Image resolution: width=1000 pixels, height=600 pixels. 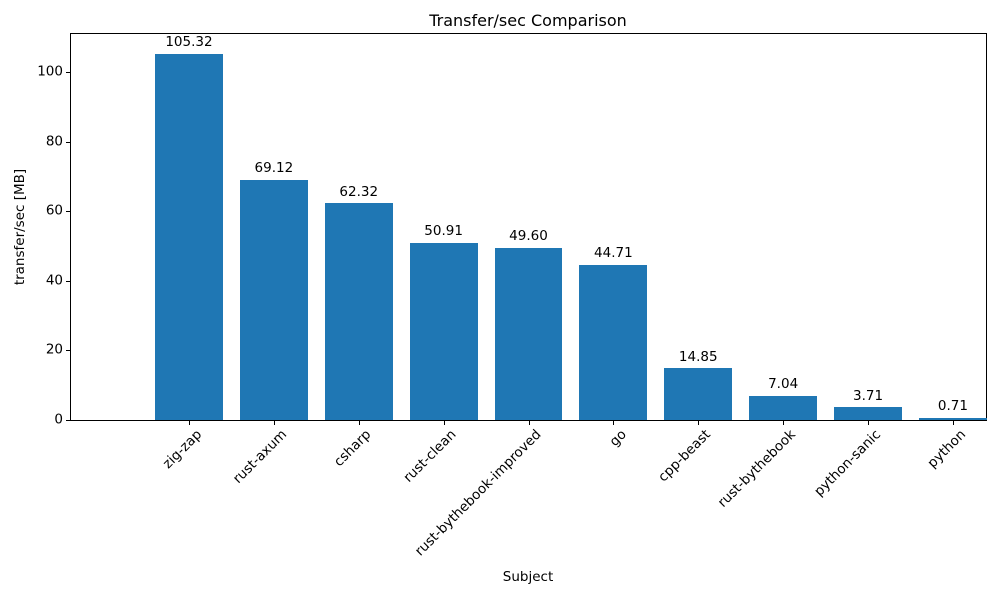 What do you see at coordinates (274, 168) in the screenshot?
I see `bar-value-label: 69.12` at bounding box center [274, 168].